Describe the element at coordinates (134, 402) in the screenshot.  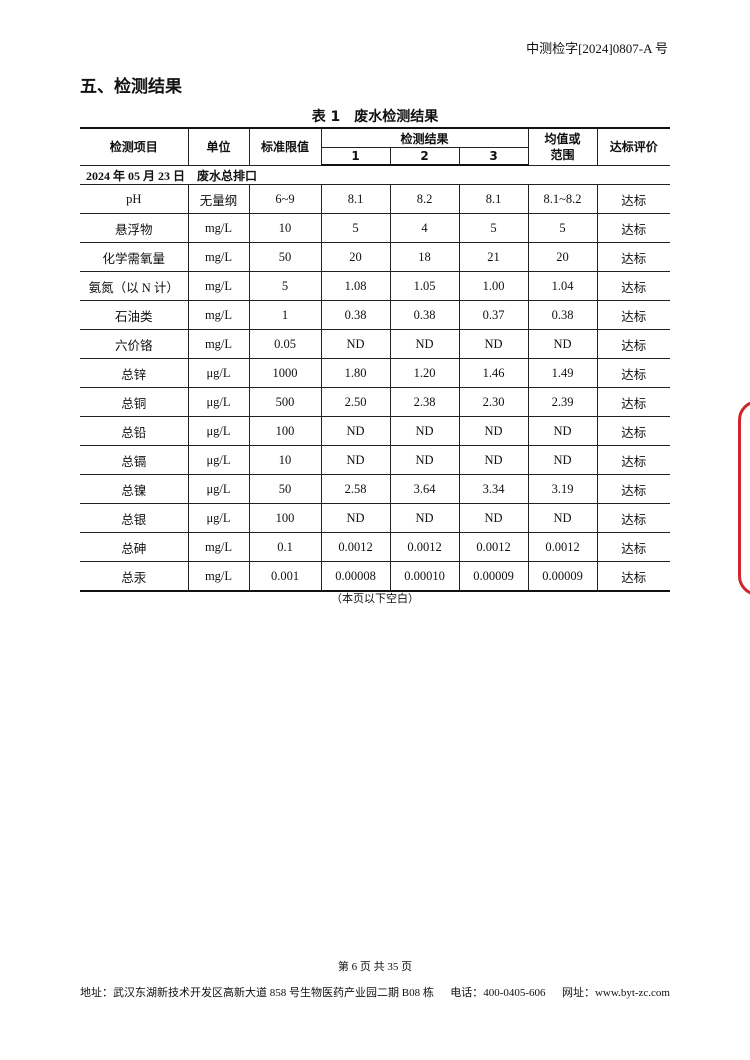
I see `cell-item: 总铜` at that location.